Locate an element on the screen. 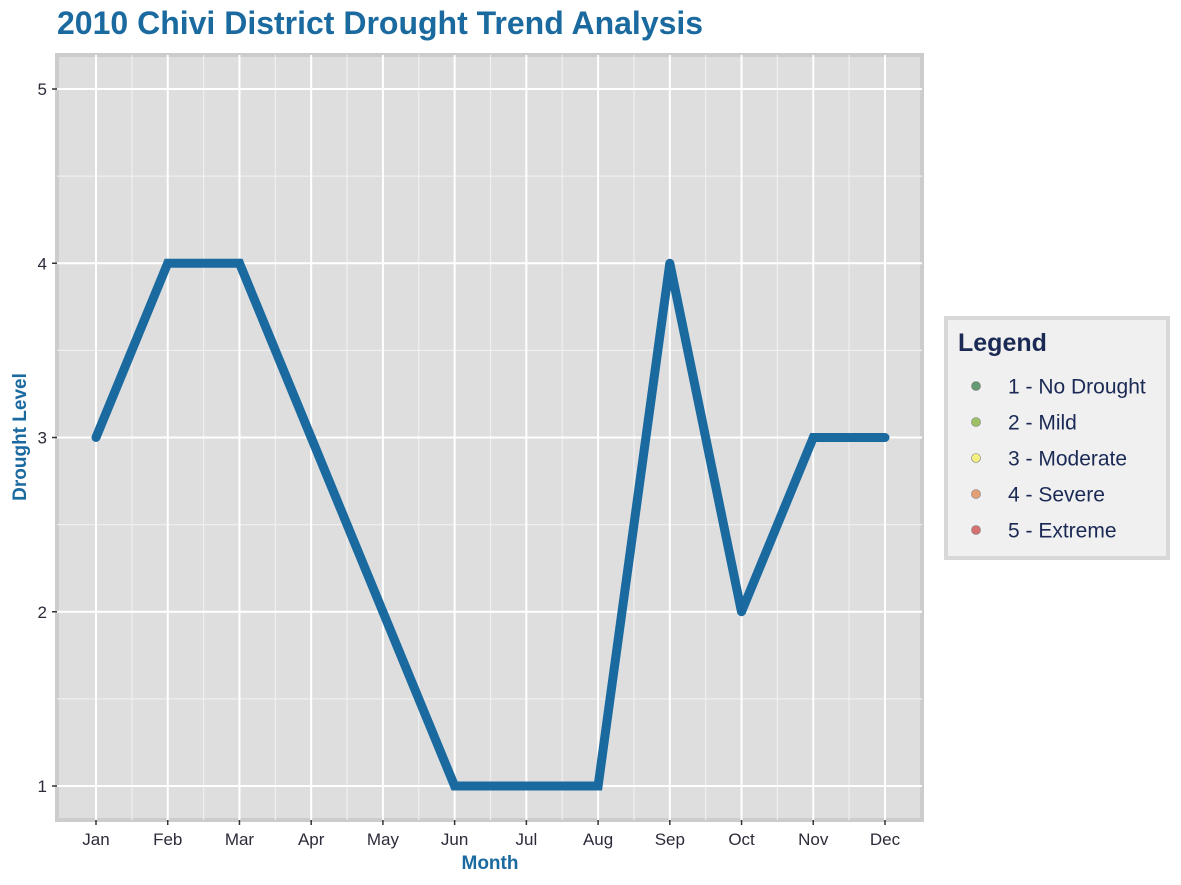 The image size is (1181, 885). legend-label-1: 1 - No Drought is located at coordinates (1077, 387).